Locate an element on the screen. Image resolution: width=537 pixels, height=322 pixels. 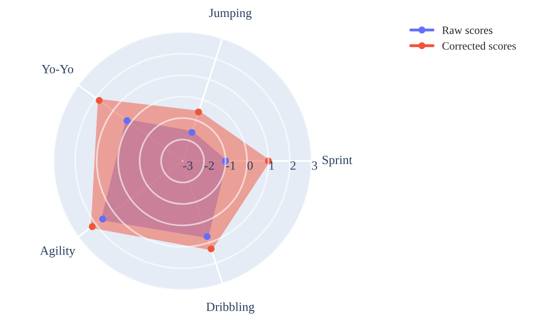
y-tick-label: 1 is located at coordinates (272, 165).